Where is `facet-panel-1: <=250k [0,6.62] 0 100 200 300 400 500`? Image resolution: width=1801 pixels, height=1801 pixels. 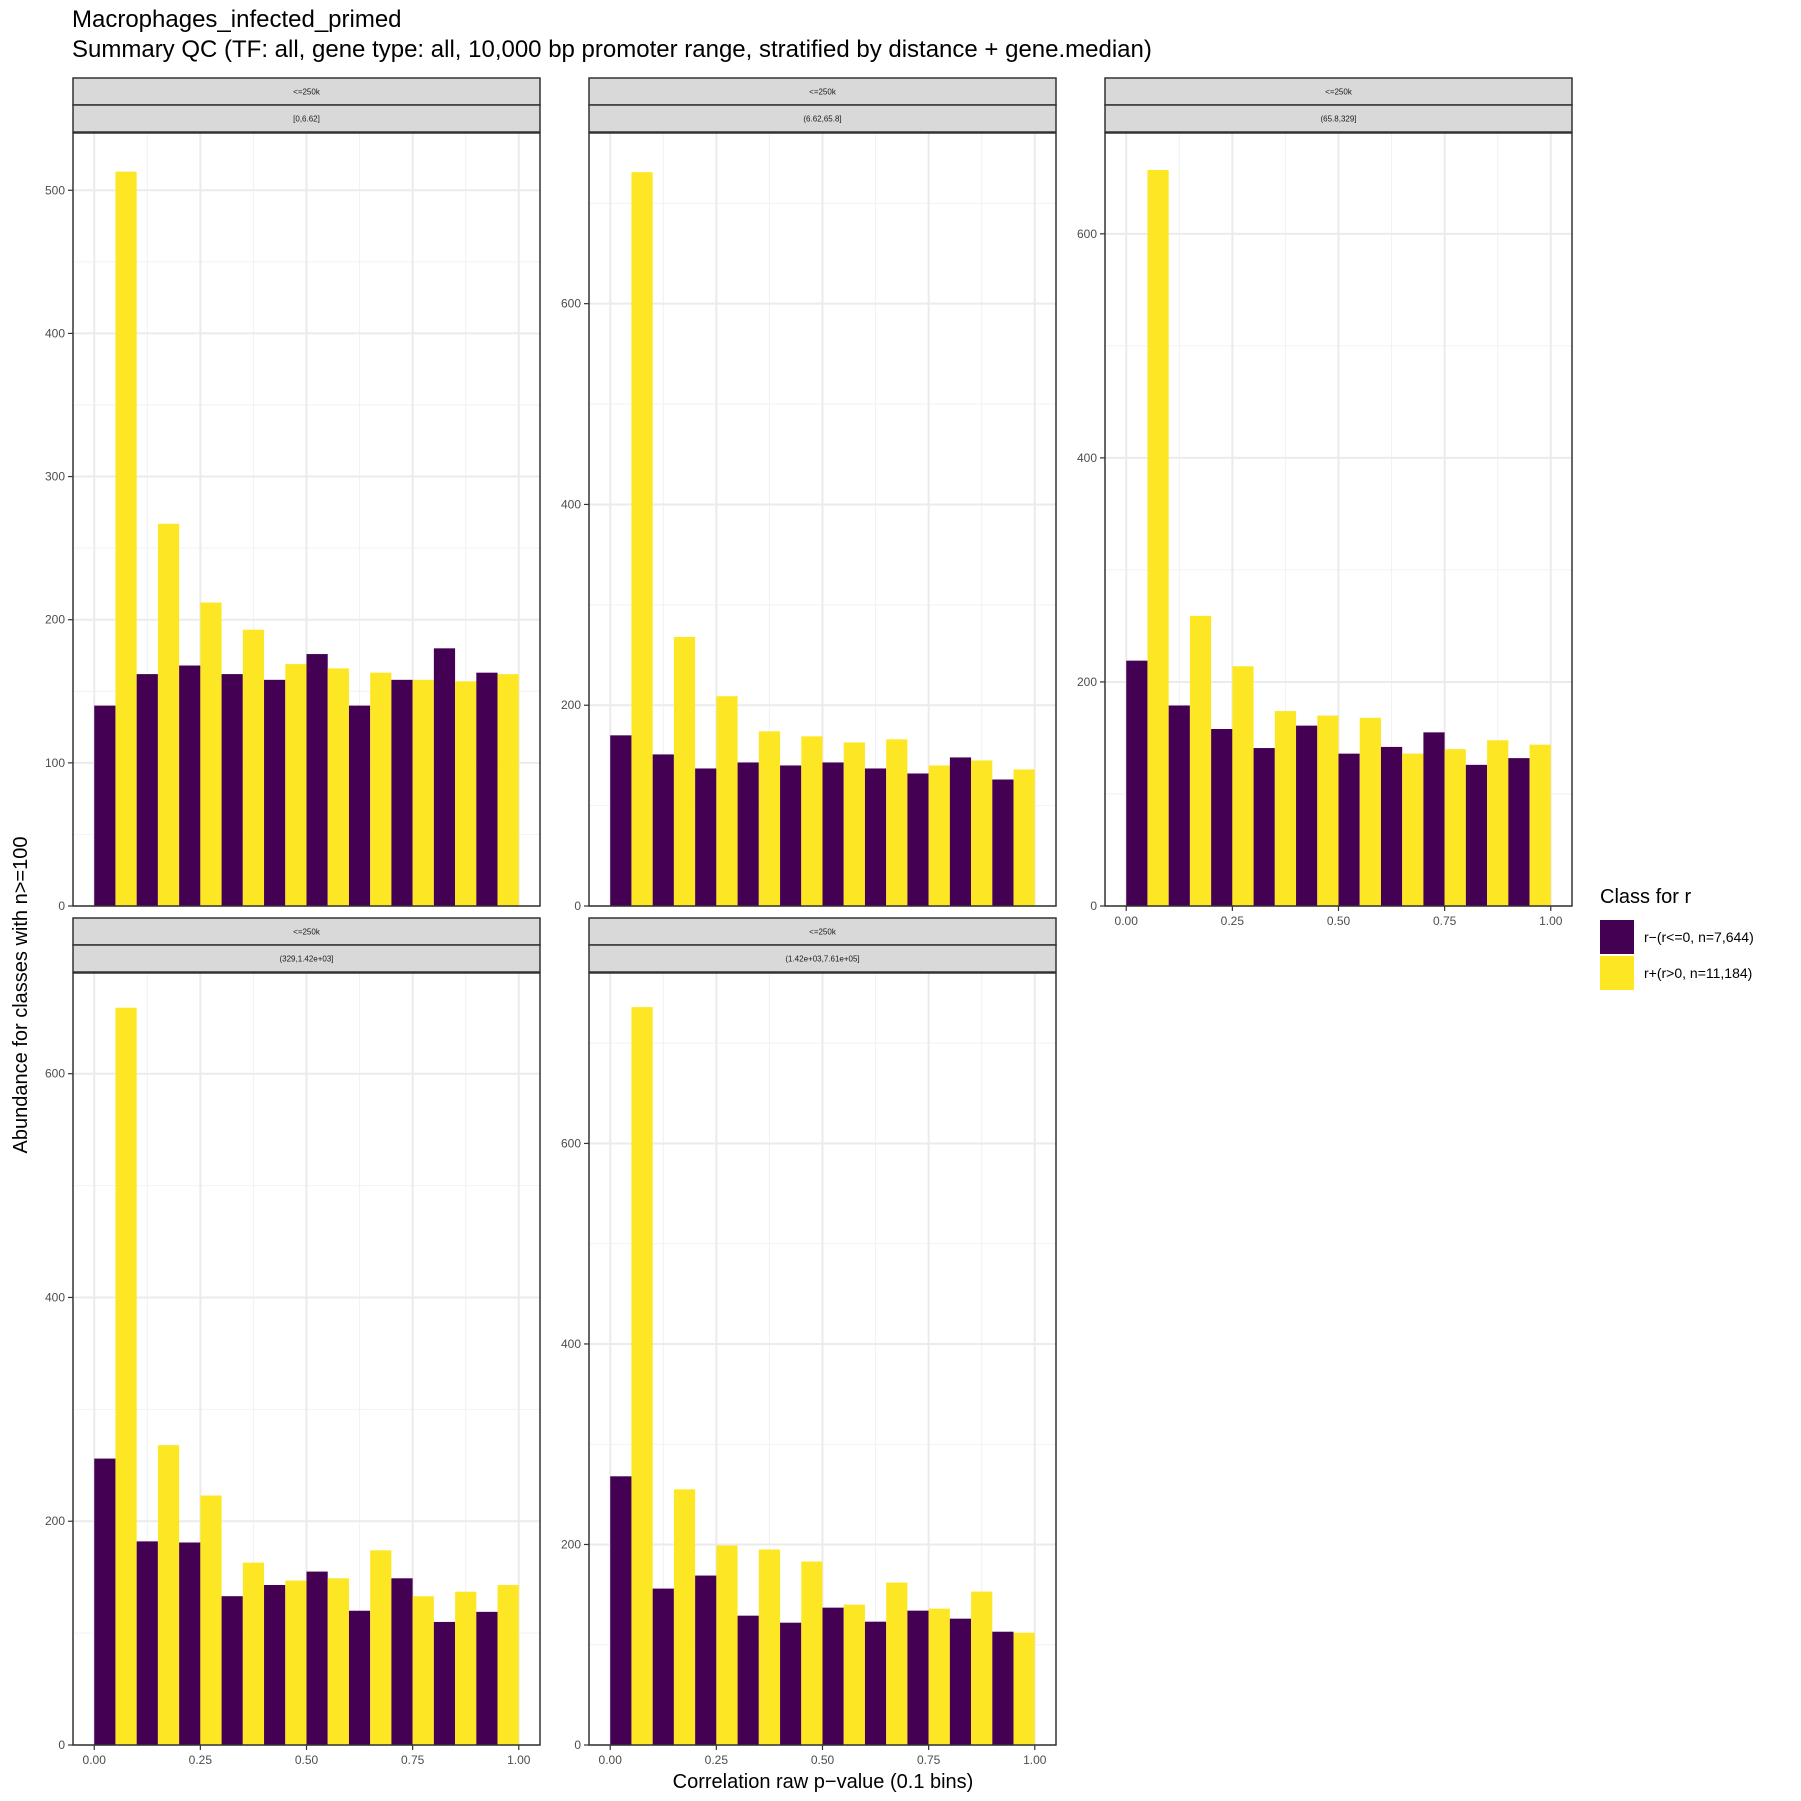 facet-panel-1: <=250k [0,6.62] 0 100 200 300 400 500 is located at coordinates (293, 495).